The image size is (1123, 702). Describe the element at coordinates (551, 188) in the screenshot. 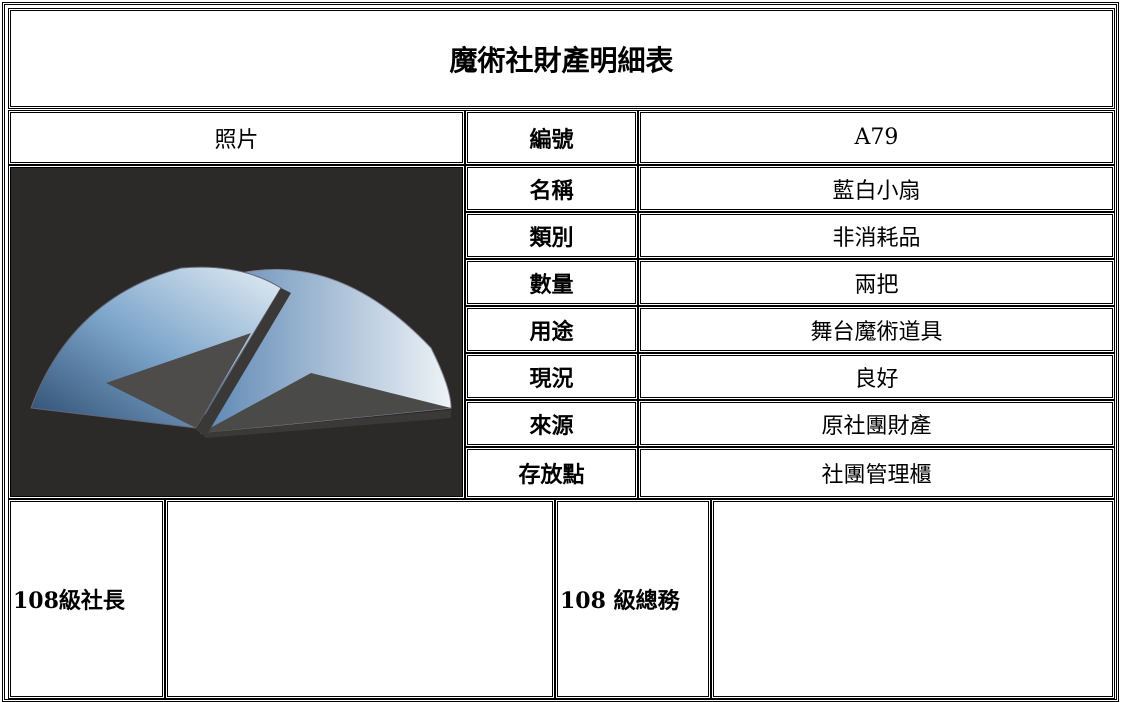

I see `field-label: 名稱` at that location.